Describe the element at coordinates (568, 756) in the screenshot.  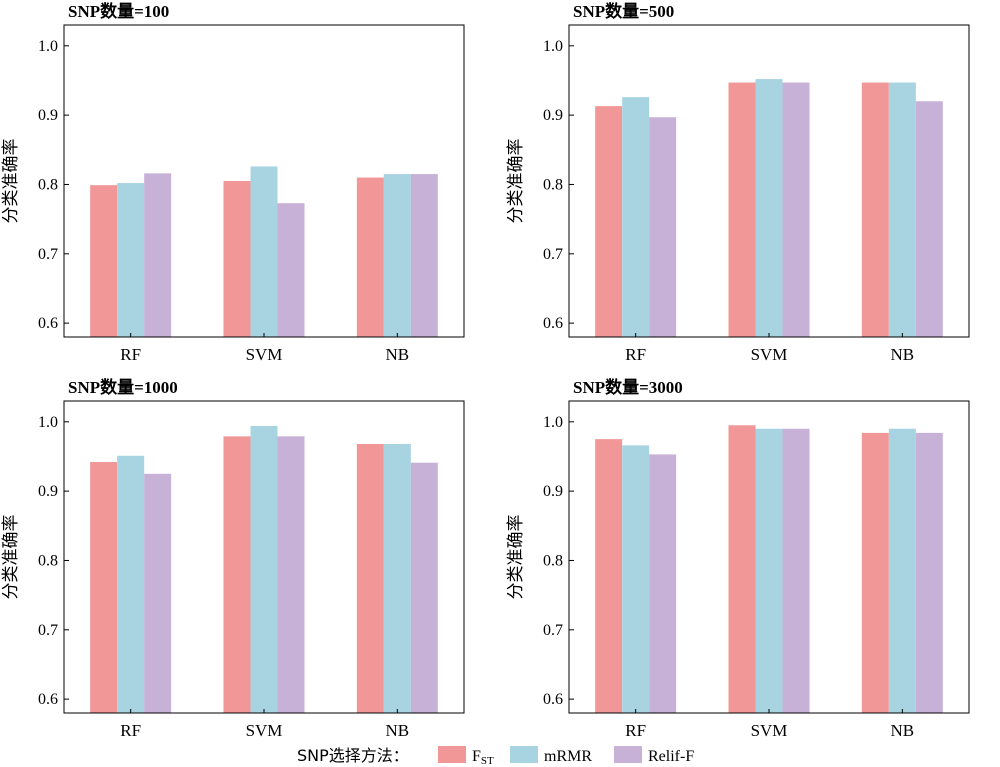
I see `legend-entry: mRMR` at that location.